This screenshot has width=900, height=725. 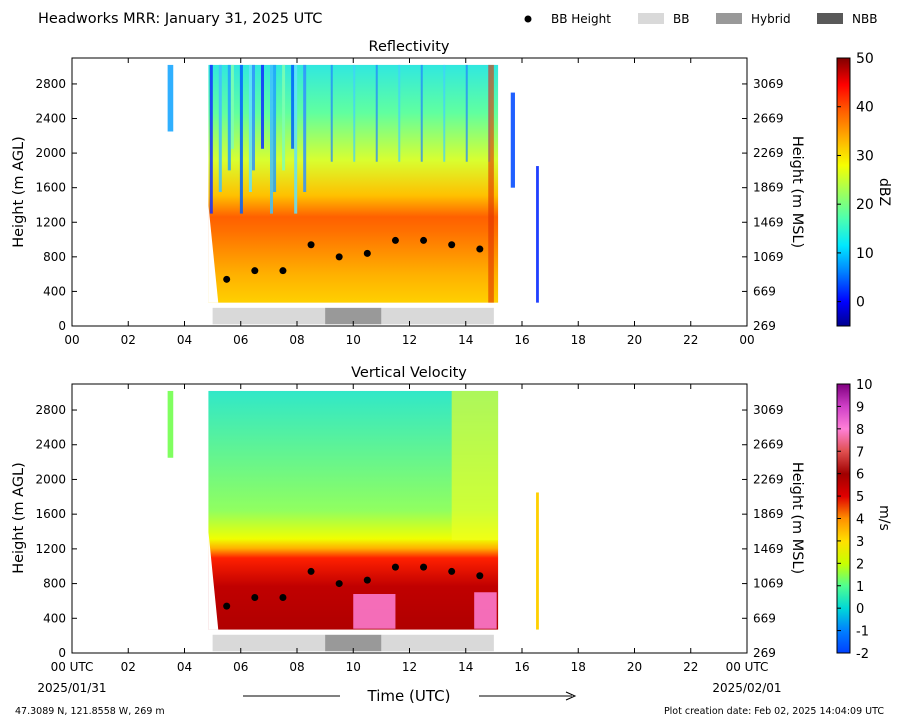 I want to click on reflectivity-colorbar-tick-label: 40, so click(x=865, y=108).